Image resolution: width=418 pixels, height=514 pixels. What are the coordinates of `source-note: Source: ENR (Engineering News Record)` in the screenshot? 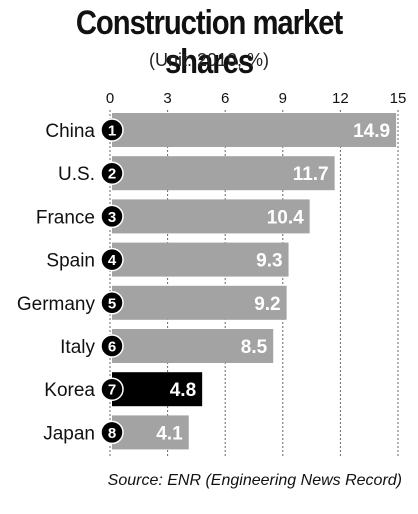 It's located at (254, 480).